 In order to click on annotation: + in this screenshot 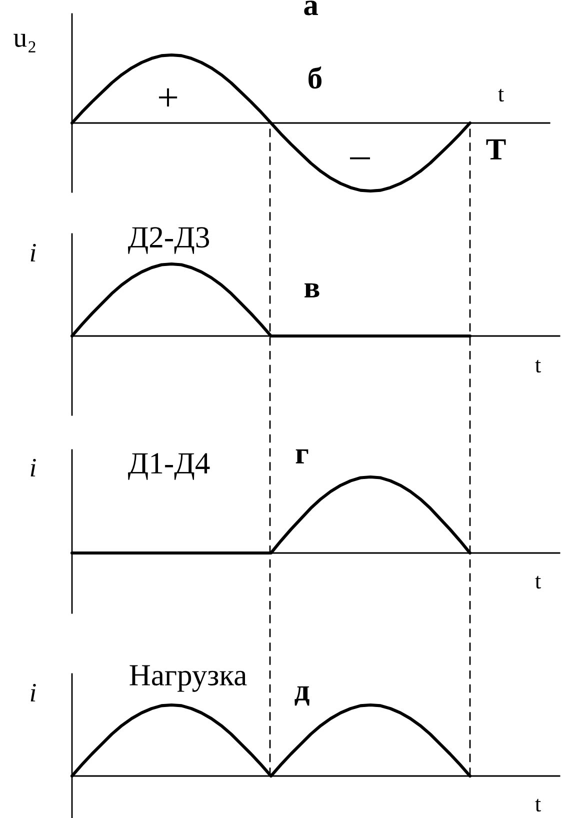, I will do `click(168, 97)`.